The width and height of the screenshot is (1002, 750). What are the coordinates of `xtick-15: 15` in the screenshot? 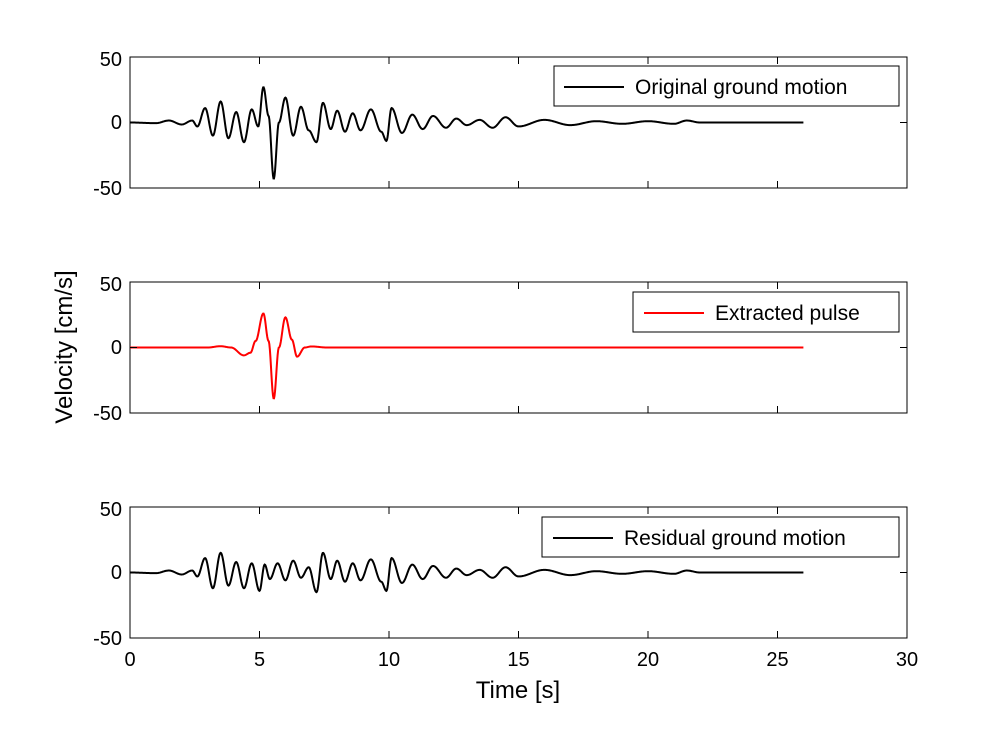 It's located at (518, 660).